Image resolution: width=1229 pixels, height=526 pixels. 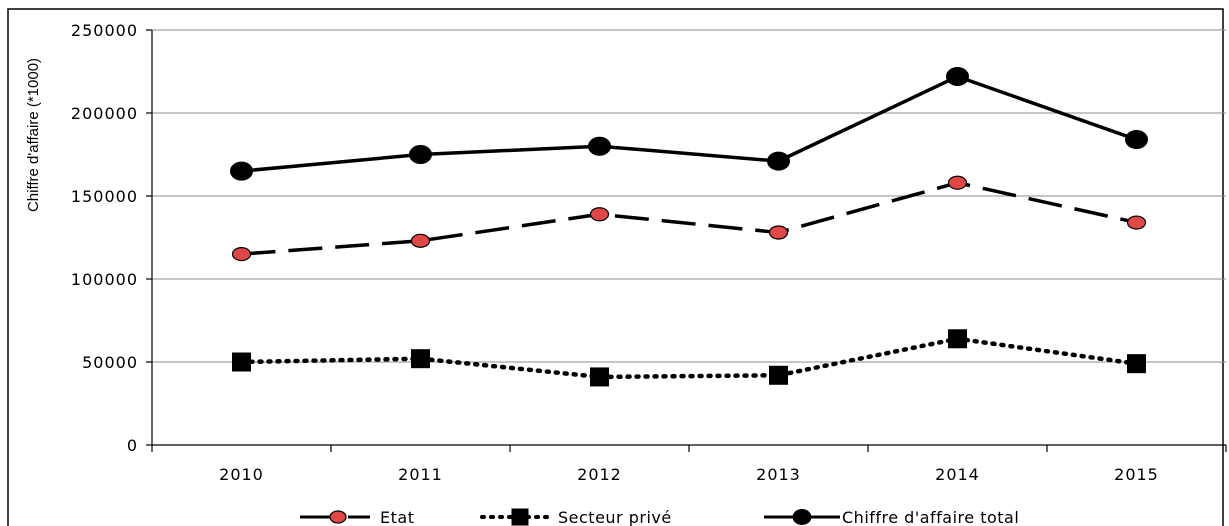 I want to click on legend: Etat Secteur privé Chiffre d'affaire total, so click(x=659, y=517).